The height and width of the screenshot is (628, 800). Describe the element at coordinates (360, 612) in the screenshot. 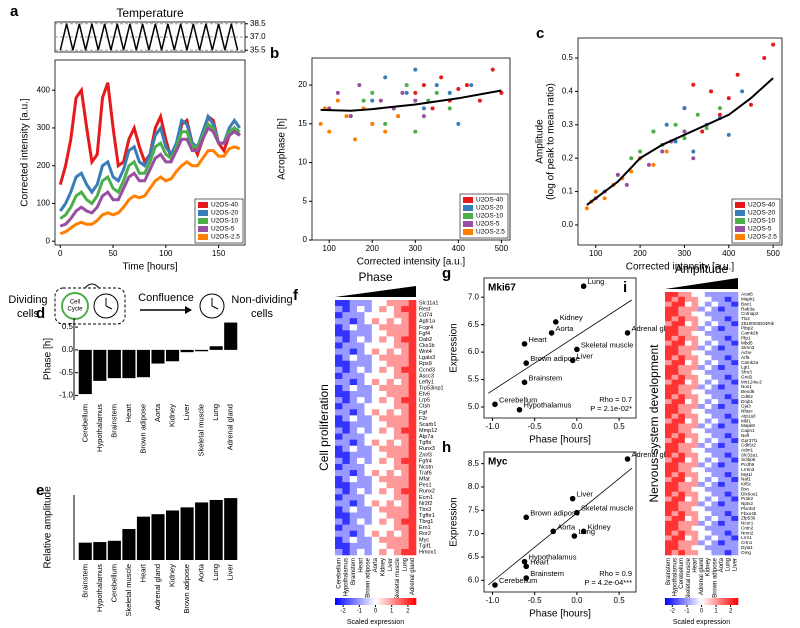

I see `colorbar-tick-label: -1` at that location.